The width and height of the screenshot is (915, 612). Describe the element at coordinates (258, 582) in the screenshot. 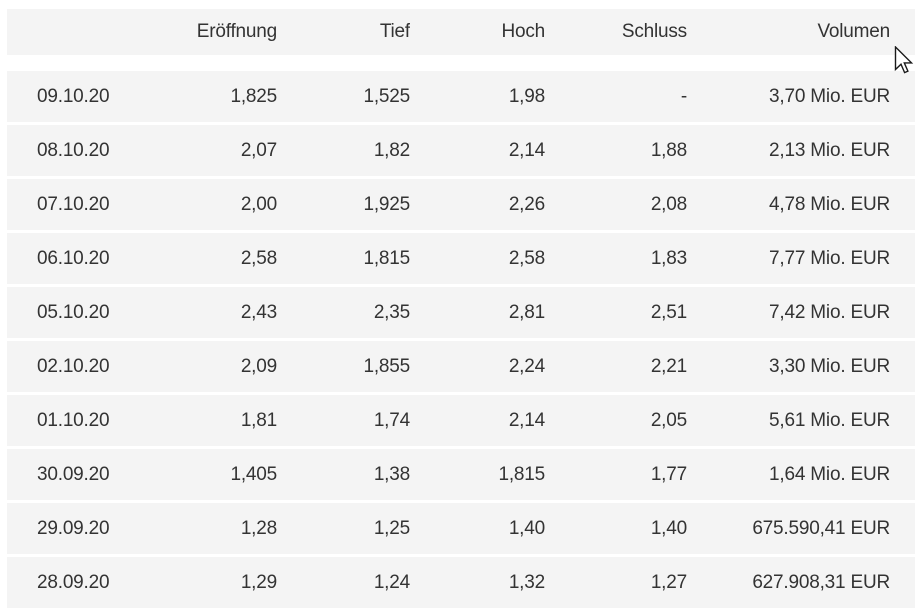

I see `open-cell: 1,29` at that location.